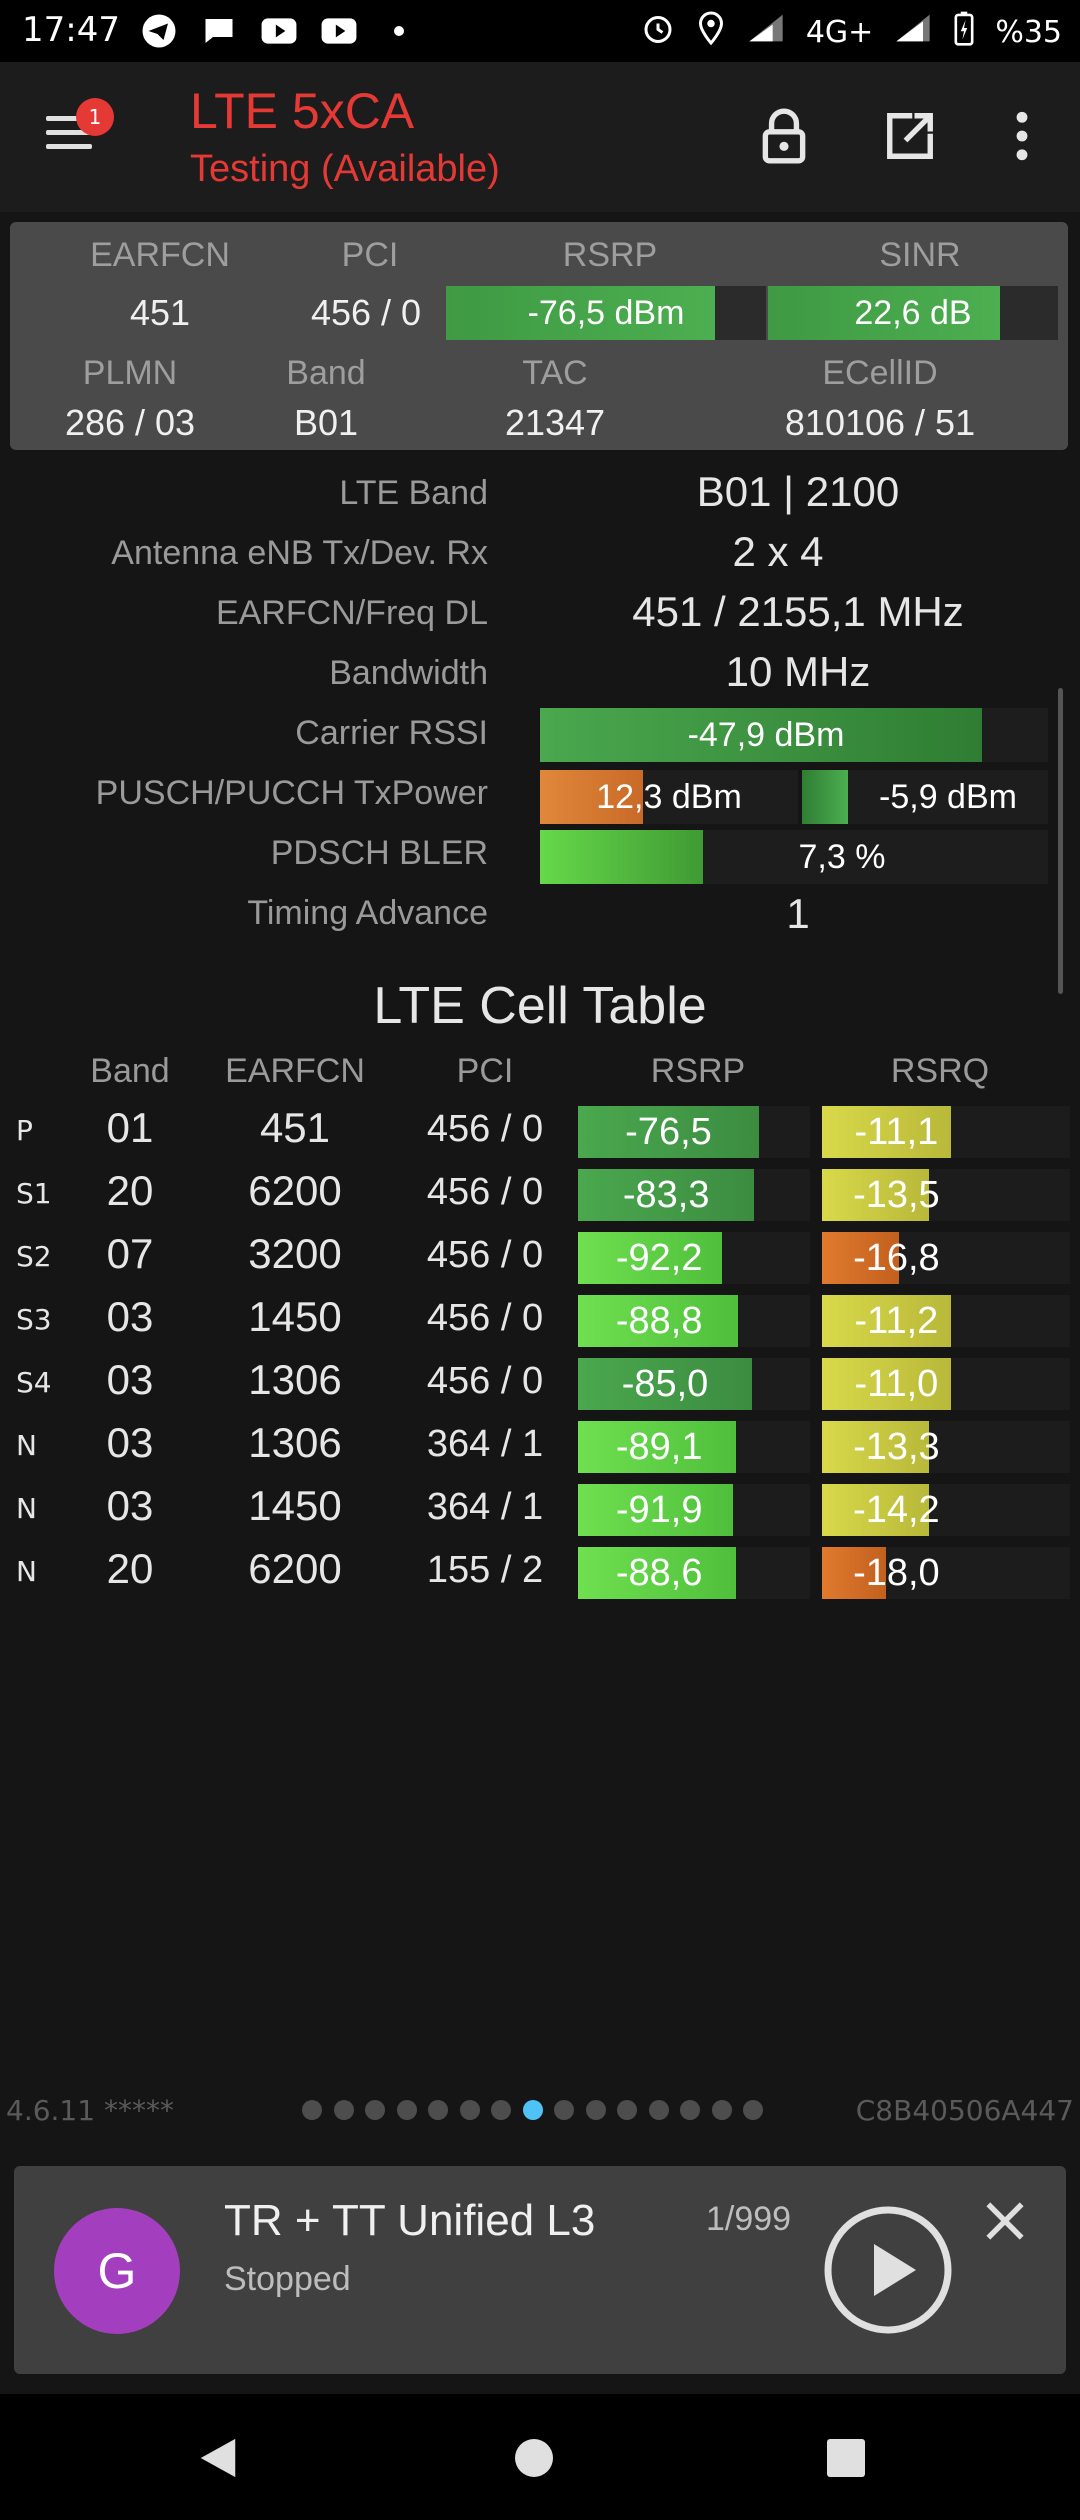 The width and height of the screenshot is (1080, 2520). Describe the element at coordinates (694, 1384) in the screenshot. I see `cell-rsrp-bar: -85,0` at that location.